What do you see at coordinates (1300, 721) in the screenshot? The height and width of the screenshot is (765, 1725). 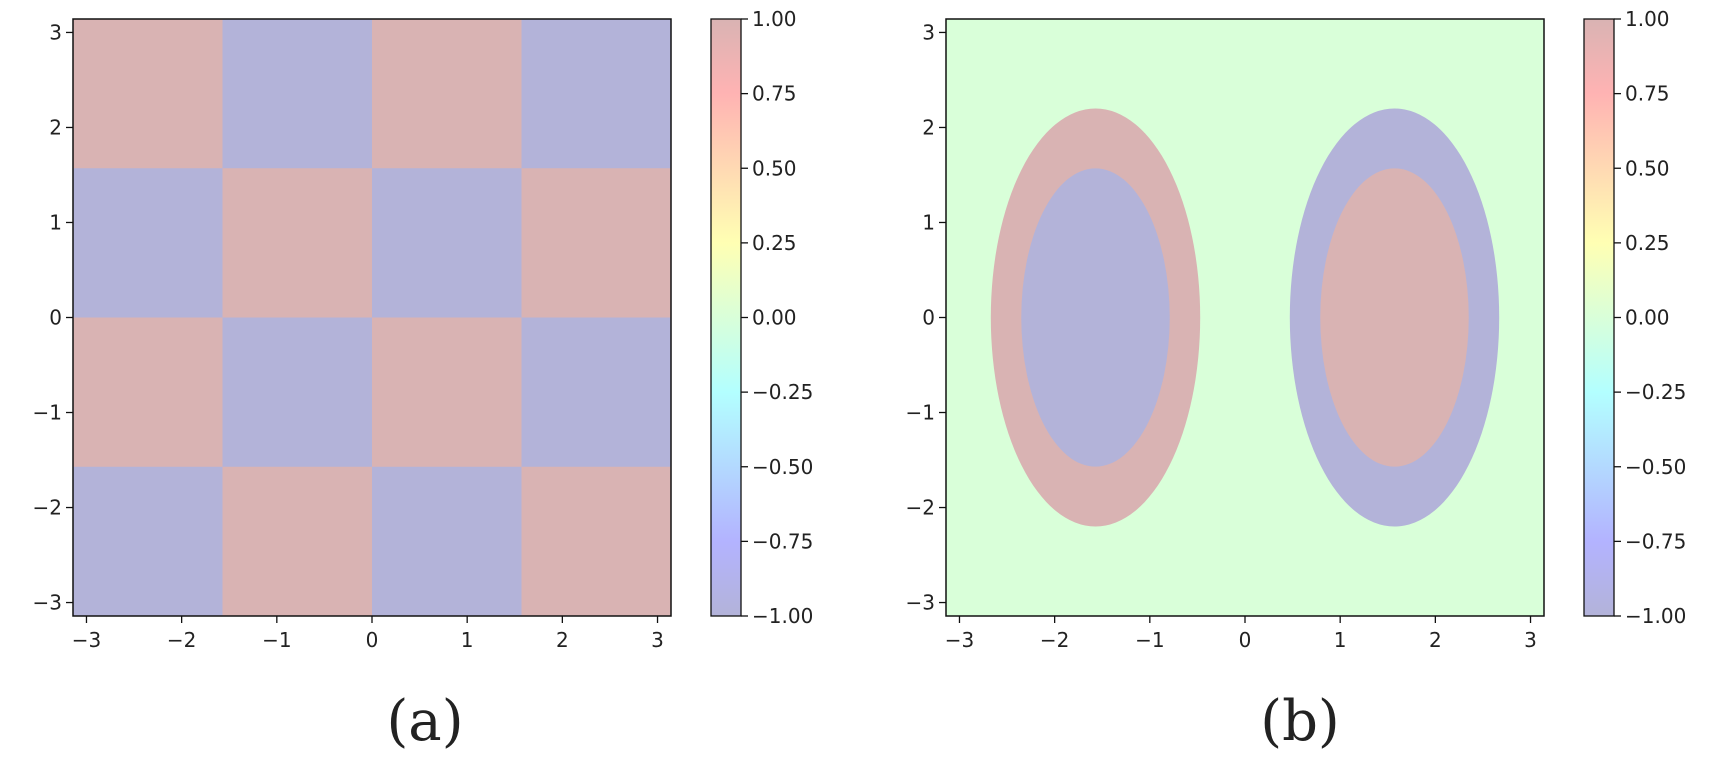 I see `panel-label: (b)` at bounding box center [1300, 721].